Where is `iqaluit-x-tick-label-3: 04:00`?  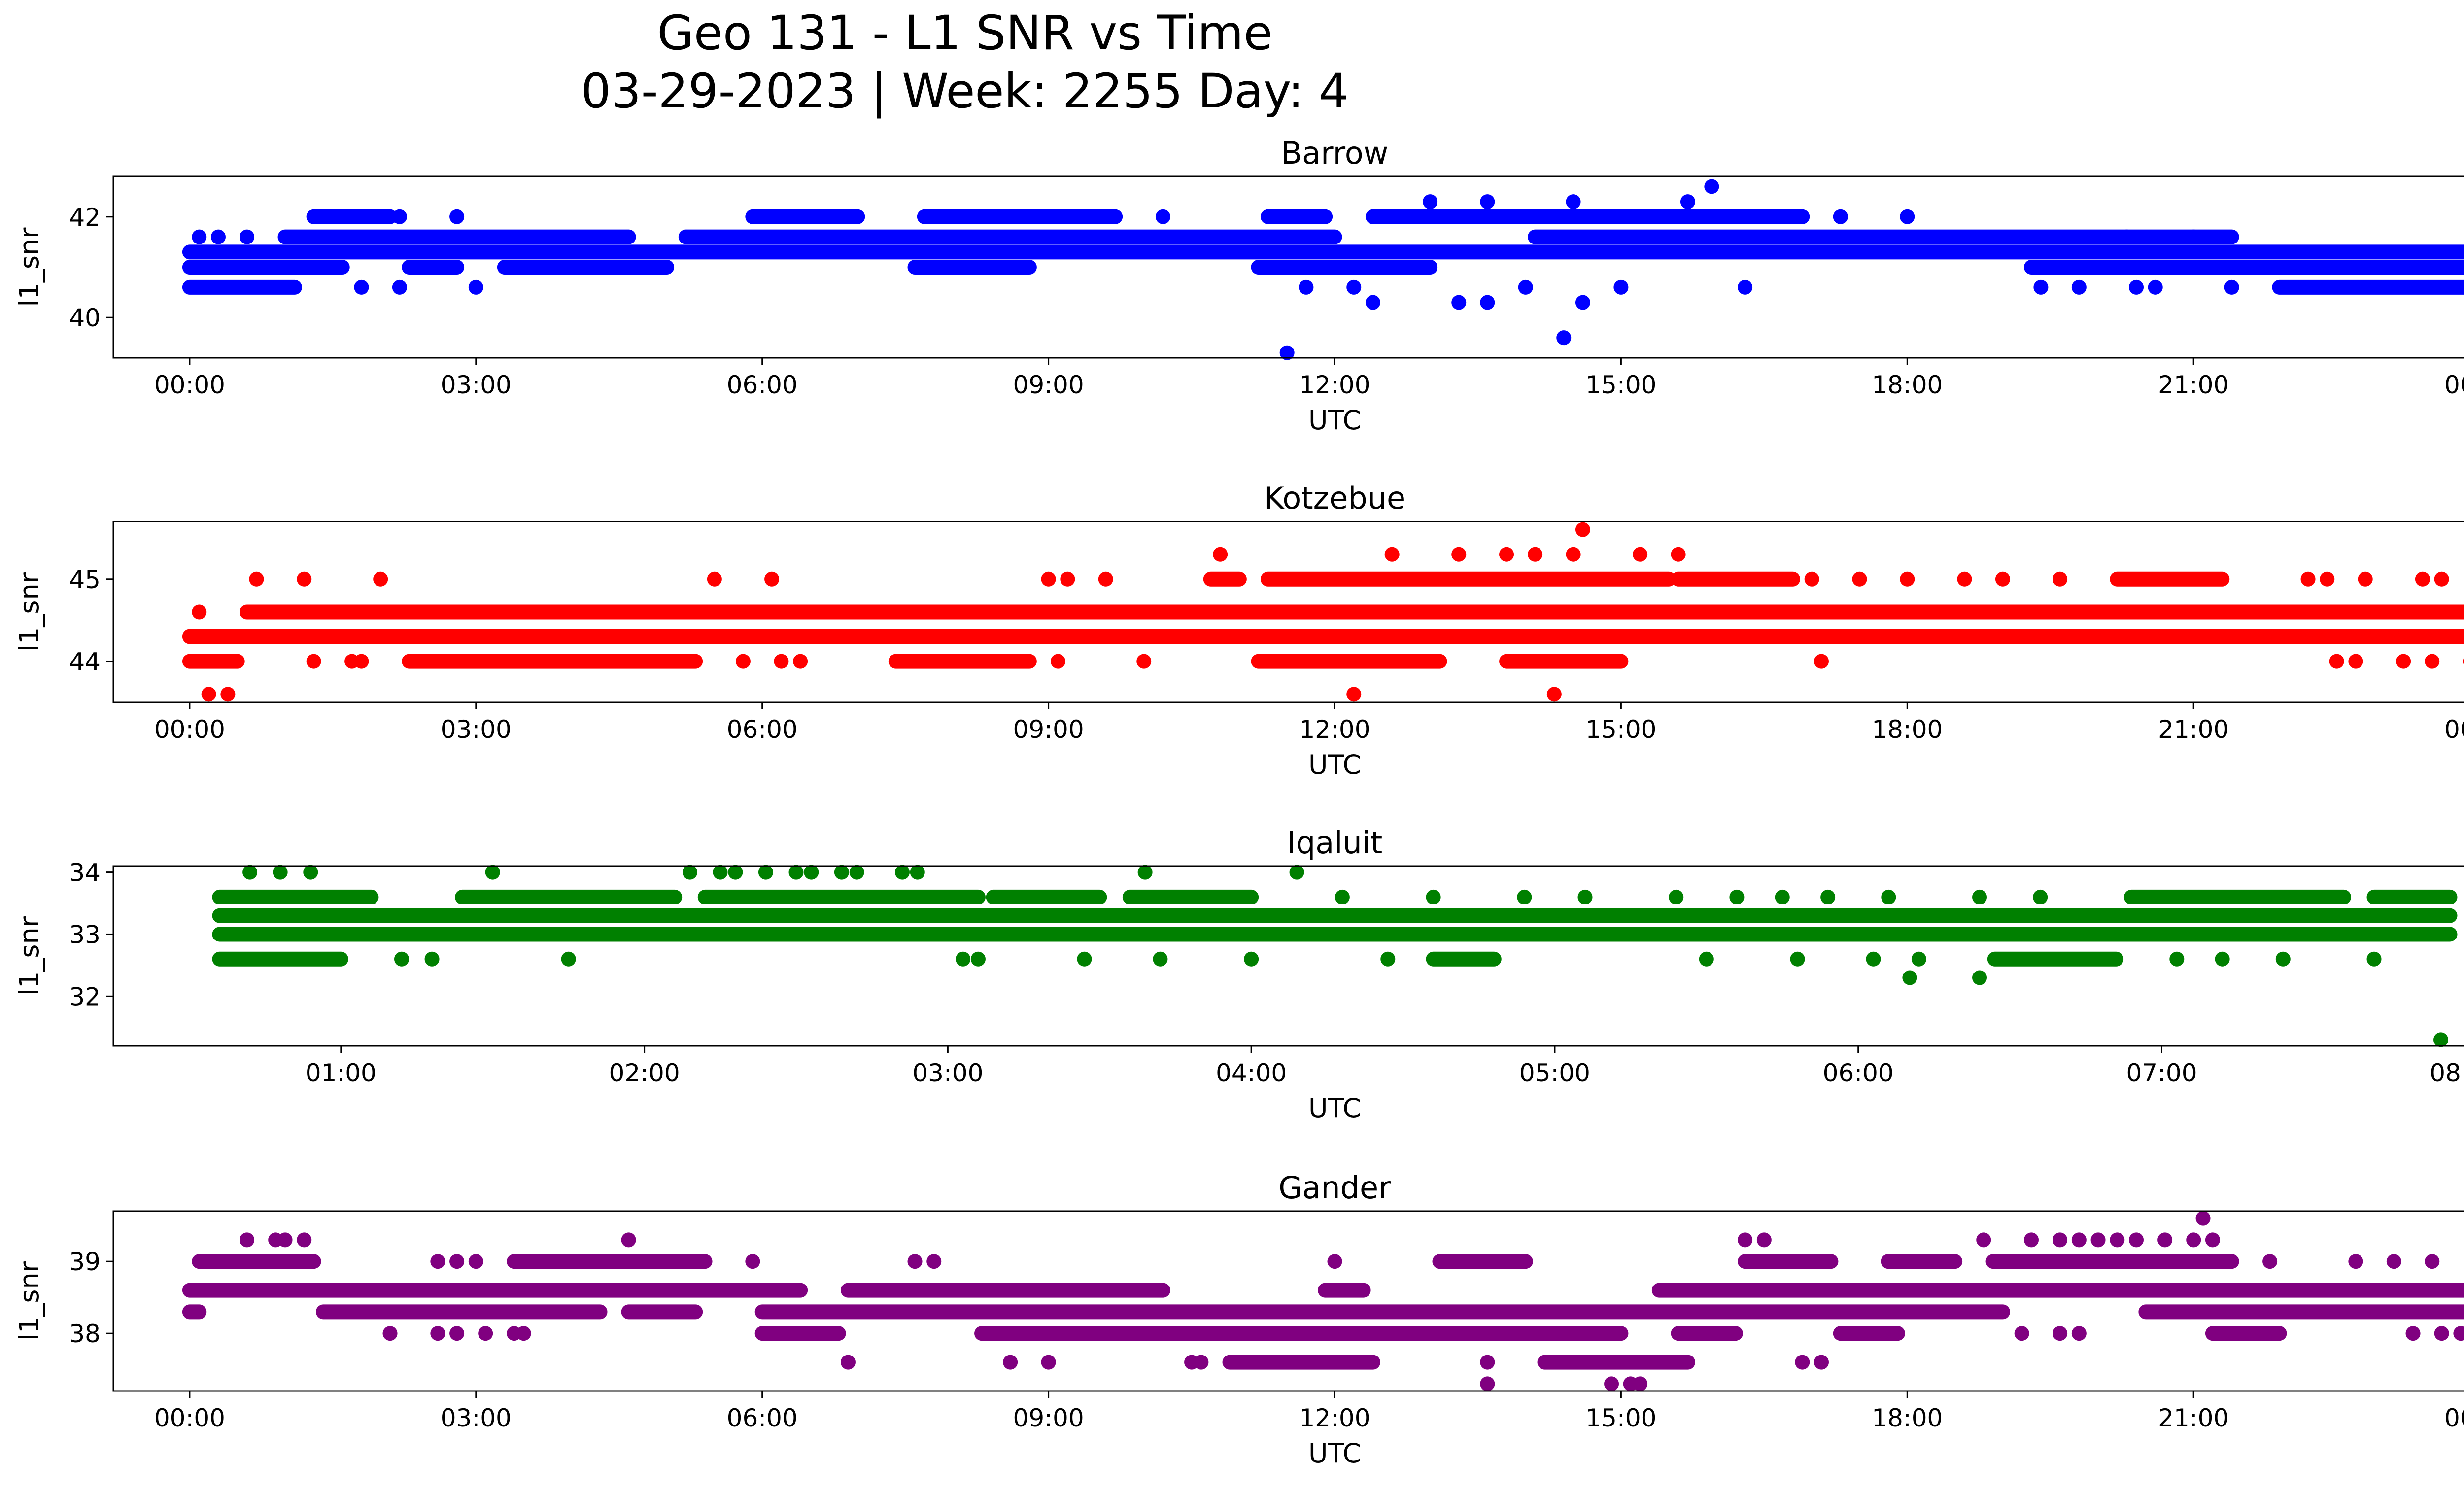 iqaluit-x-tick-label-3: 04:00 is located at coordinates (1251, 1073).